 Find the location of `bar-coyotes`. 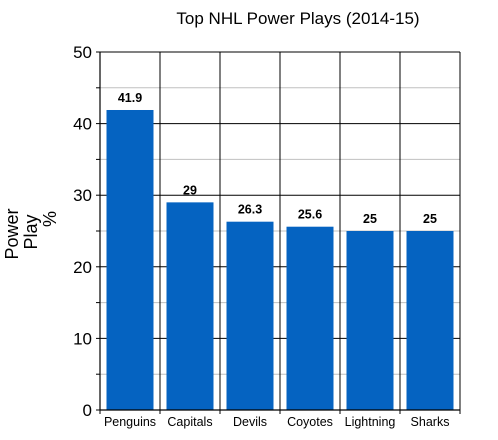

bar-coyotes is located at coordinates (310, 318).